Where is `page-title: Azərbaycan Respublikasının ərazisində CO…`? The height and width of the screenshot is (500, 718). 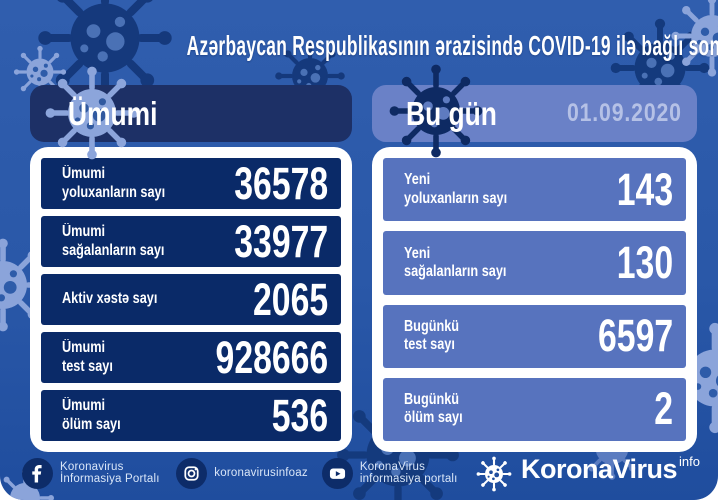 page-title: Azərbaycan Respublikasının ərazisində CO… is located at coordinates (452, 45).